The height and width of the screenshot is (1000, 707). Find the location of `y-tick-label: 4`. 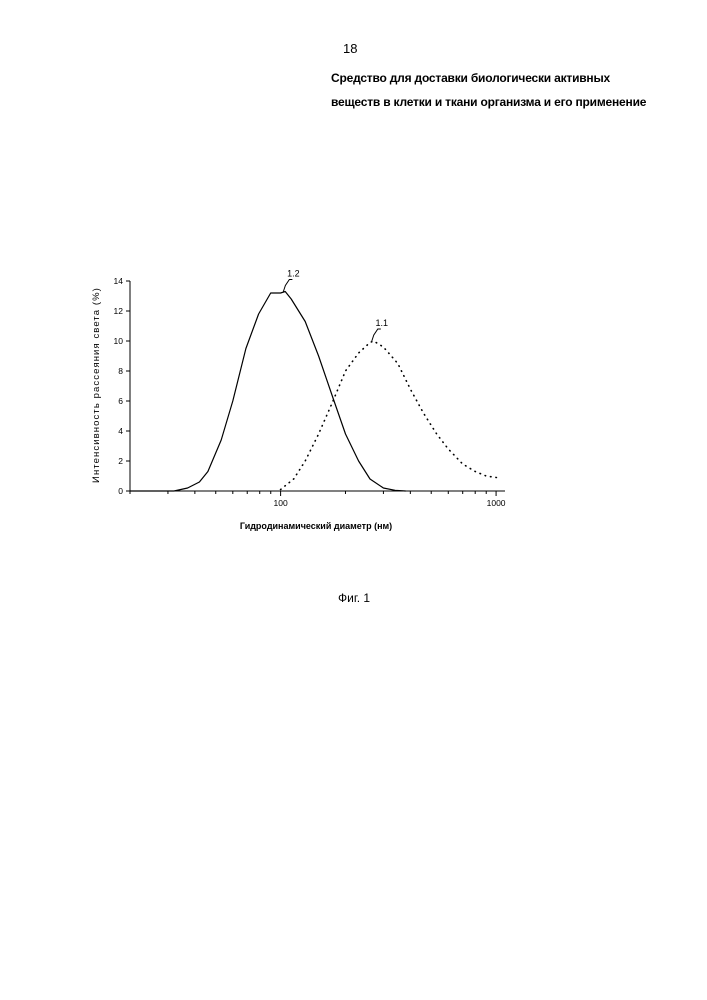

y-tick-label: 4 is located at coordinates (120, 431).